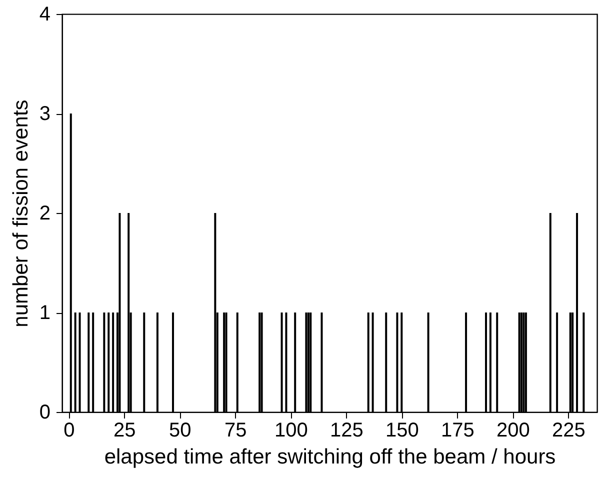 The width and height of the screenshot is (602, 486). Describe the element at coordinates (20, 214) in the screenshot. I see `y-axis-title: number of fission events` at that location.